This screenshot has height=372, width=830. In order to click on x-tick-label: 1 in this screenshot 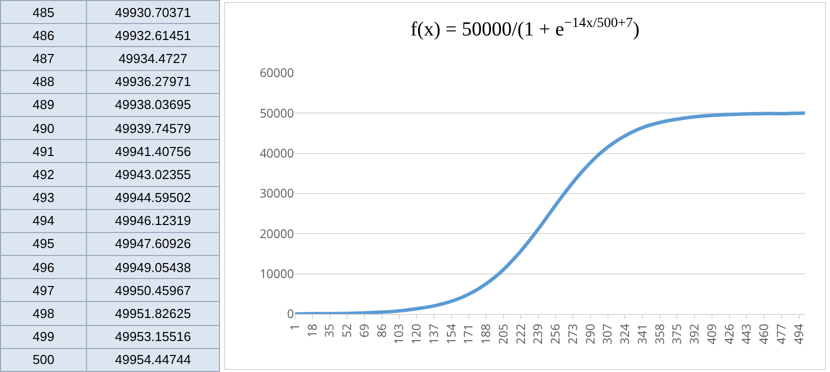, I will do `click(294, 327)`.